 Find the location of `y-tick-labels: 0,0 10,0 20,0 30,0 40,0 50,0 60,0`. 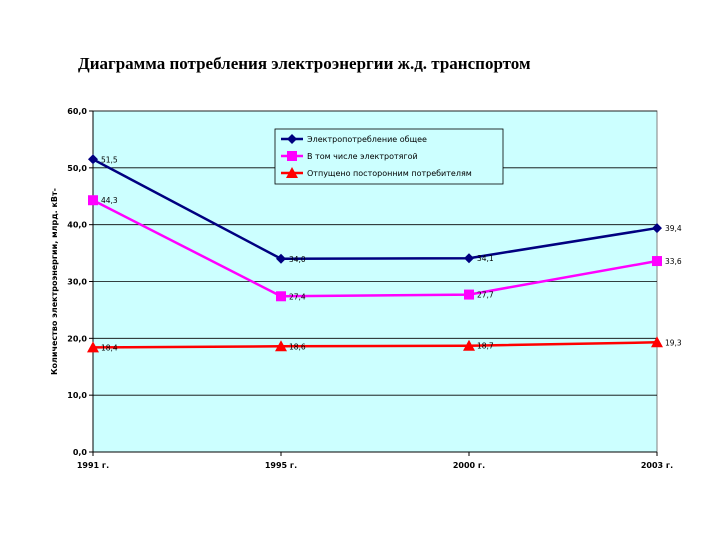

y-tick-labels: 0,0 10,0 20,0 30,0 40,0 50,0 60,0 is located at coordinates (80, 282).